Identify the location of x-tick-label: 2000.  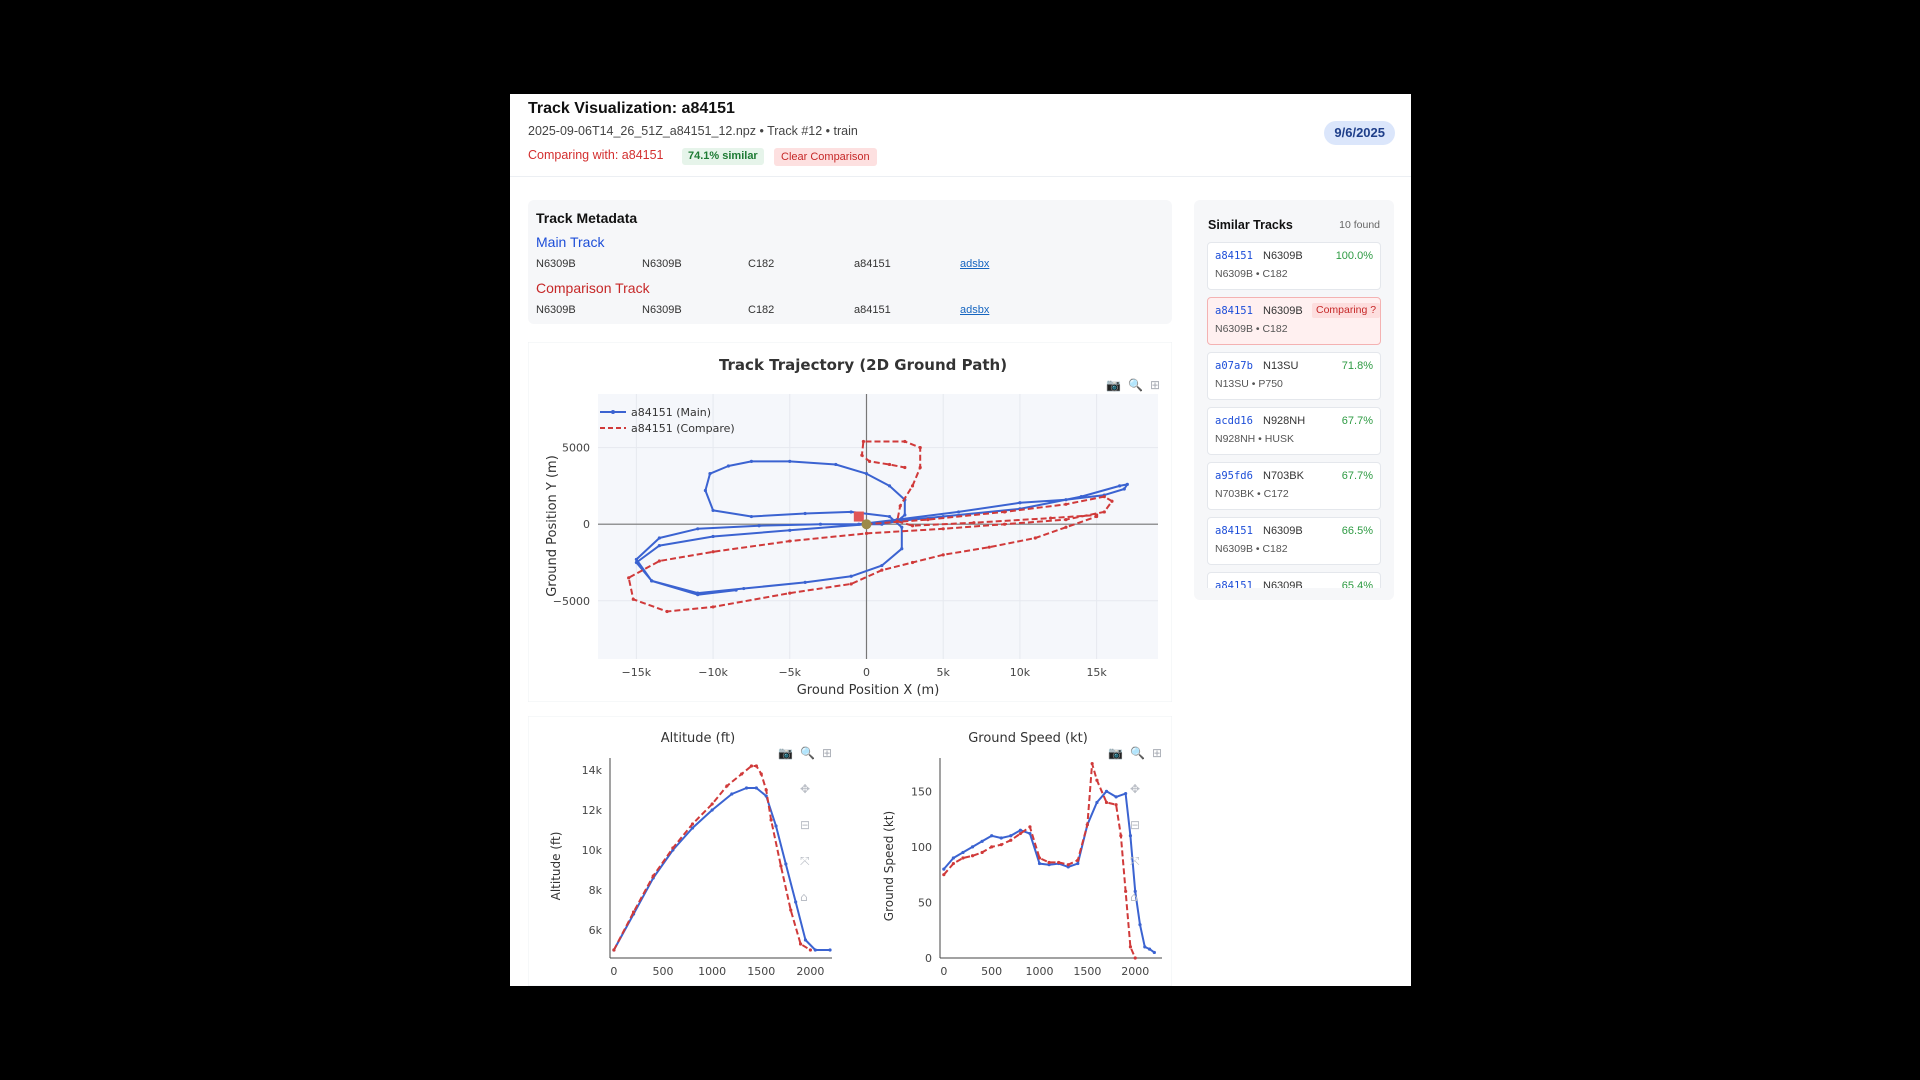
(1135, 971).